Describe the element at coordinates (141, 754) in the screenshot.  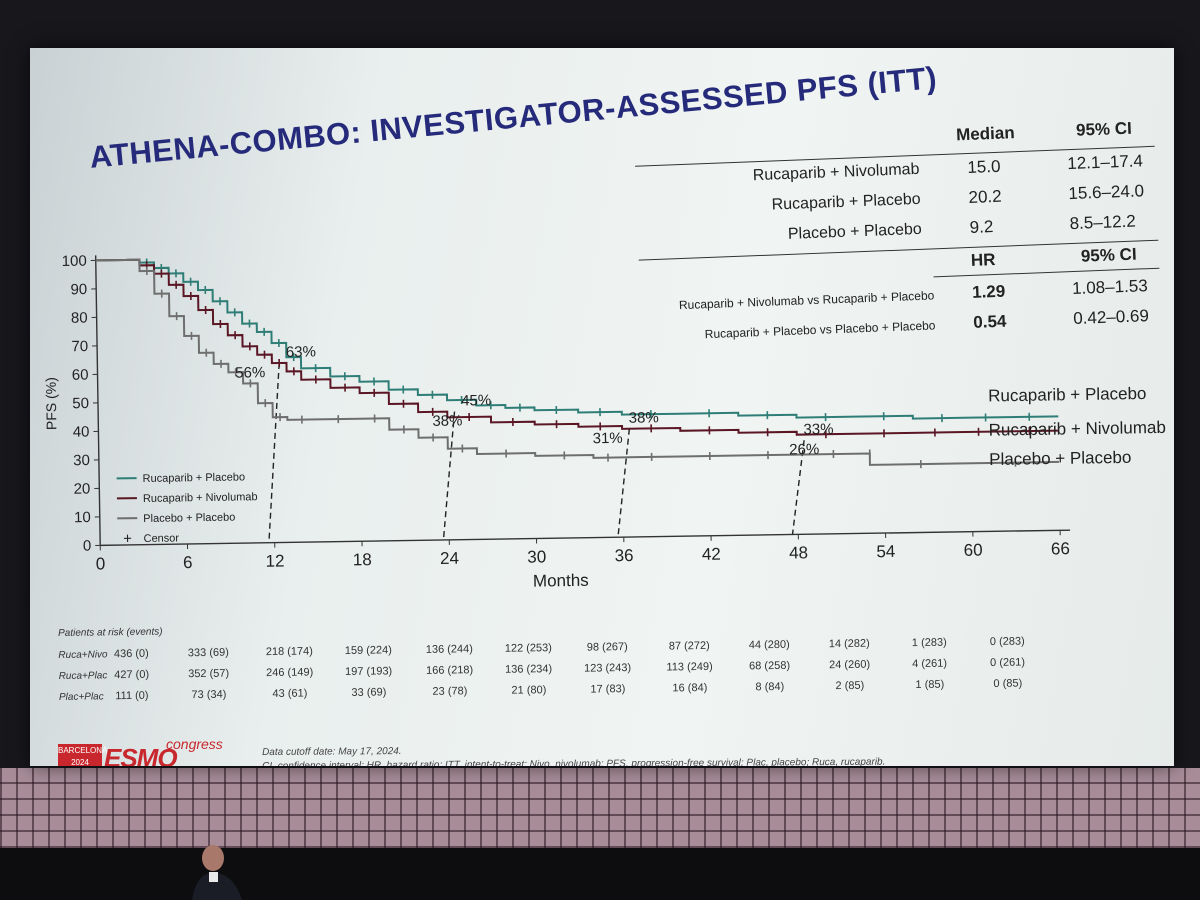
I see `logo-name: ESMO` at that location.